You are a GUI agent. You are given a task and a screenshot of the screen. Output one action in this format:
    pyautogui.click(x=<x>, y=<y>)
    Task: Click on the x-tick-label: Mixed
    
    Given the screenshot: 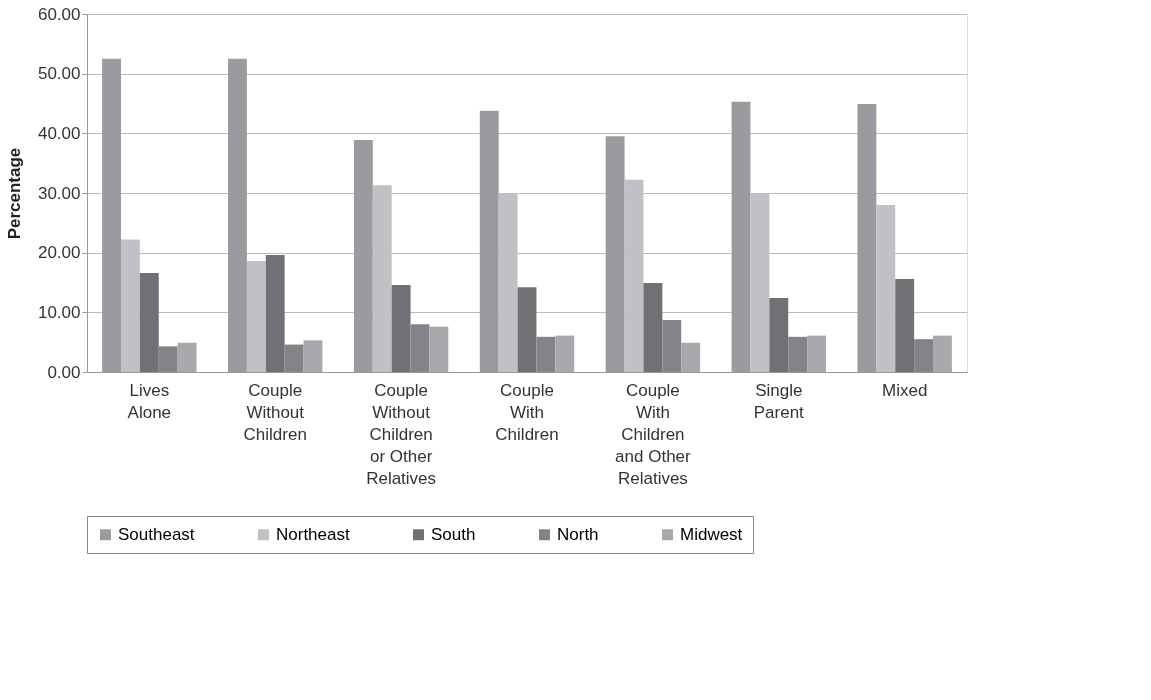 What is the action you would take?
    pyautogui.click(x=905, y=390)
    